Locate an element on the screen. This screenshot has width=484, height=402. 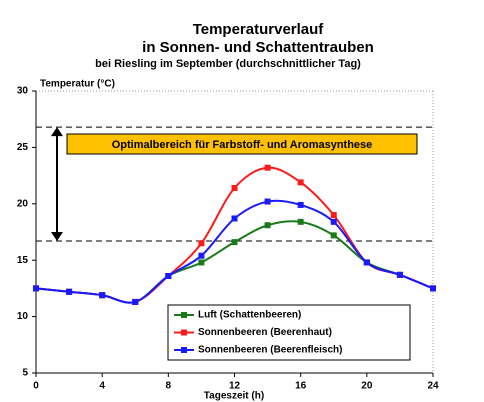
x-tick-label: 24 is located at coordinates (433, 386).